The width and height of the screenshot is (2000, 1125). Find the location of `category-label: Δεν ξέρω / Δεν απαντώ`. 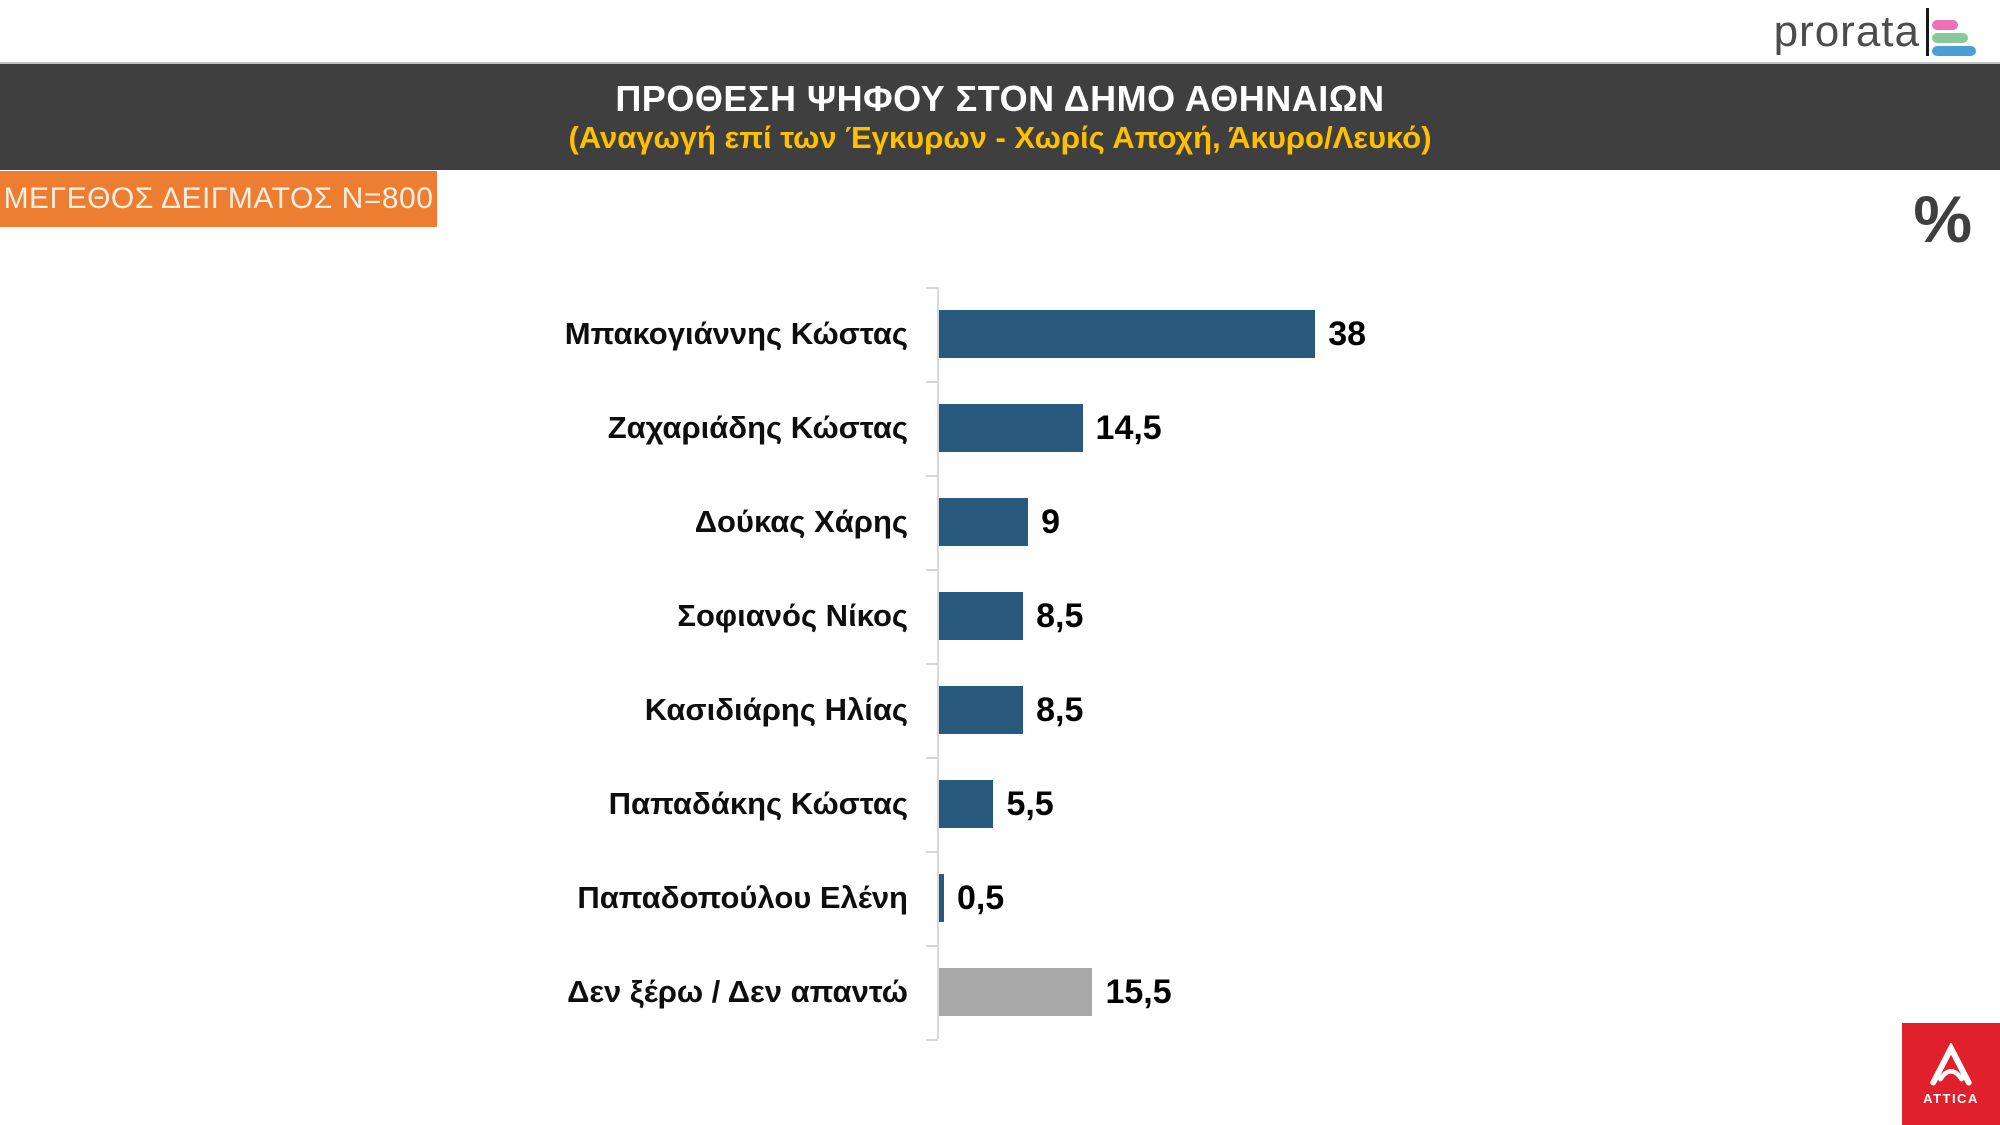

category-label: Δεν ξέρω / Δεν απαντώ is located at coordinates (737, 991).